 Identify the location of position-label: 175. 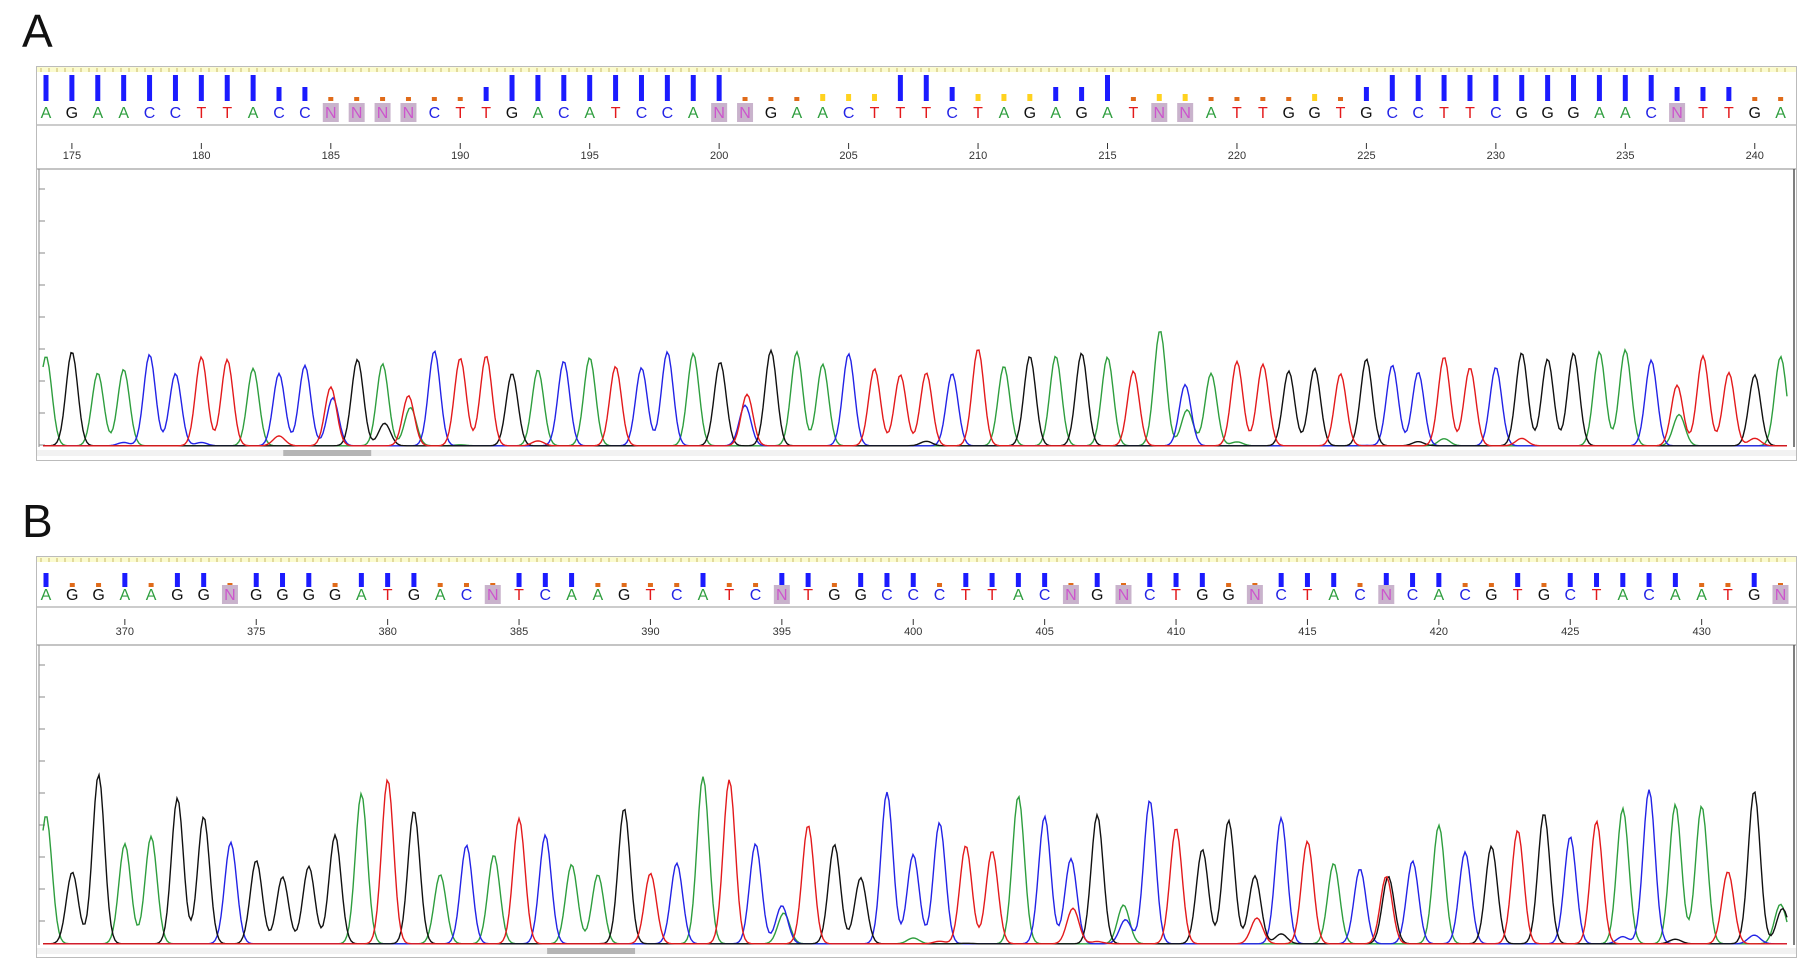
(72, 156).